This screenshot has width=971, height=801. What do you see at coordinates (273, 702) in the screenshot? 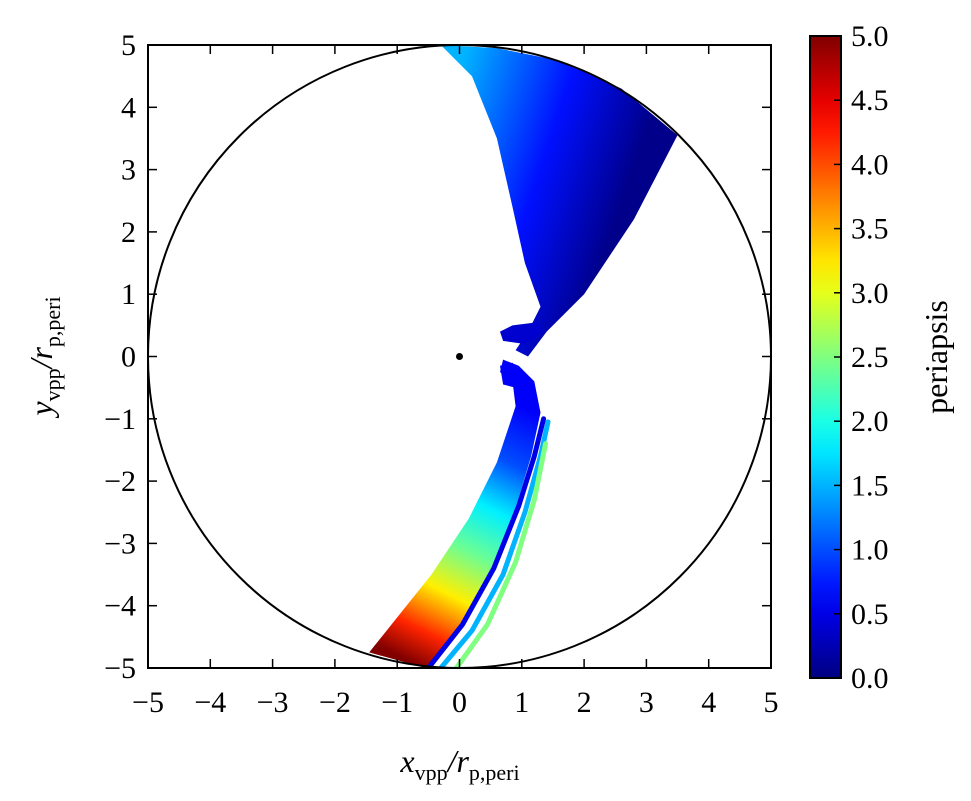
I see `x-tick-label: −3` at bounding box center [273, 702].